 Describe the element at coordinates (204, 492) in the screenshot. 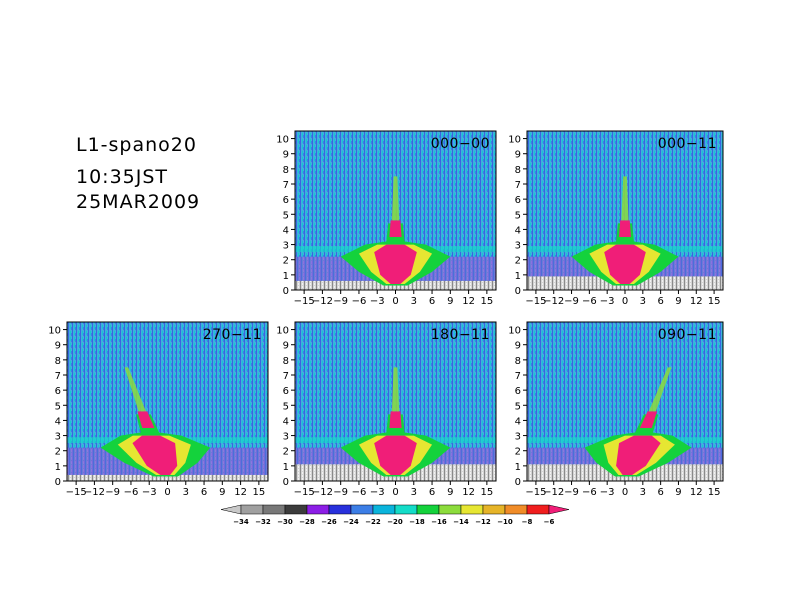

I see `x-tick-label: 6` at that location.